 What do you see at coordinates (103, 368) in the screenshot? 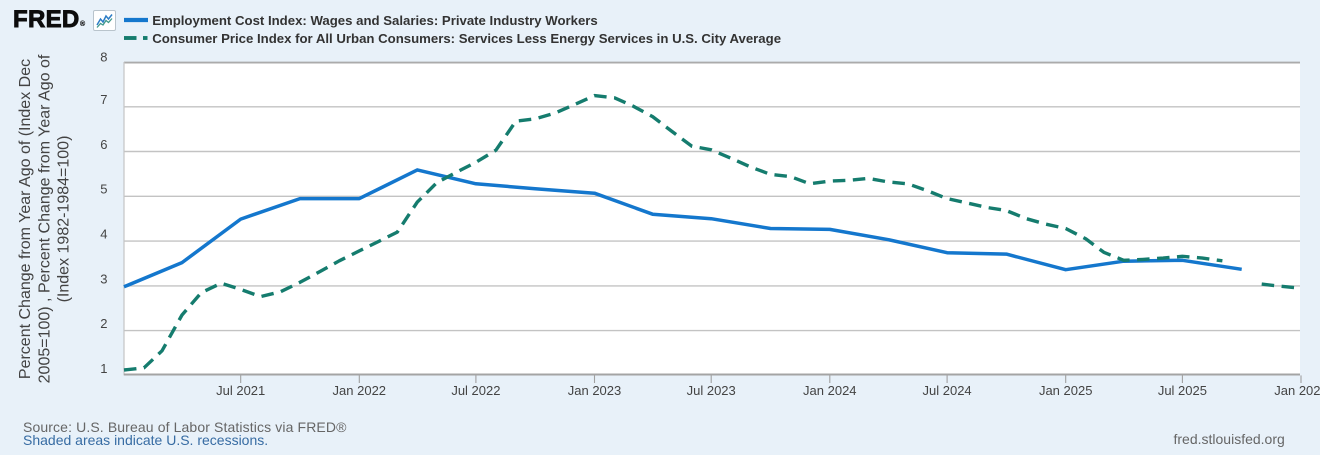
I see `svg-text: 1` at bounding box center [103, 368].